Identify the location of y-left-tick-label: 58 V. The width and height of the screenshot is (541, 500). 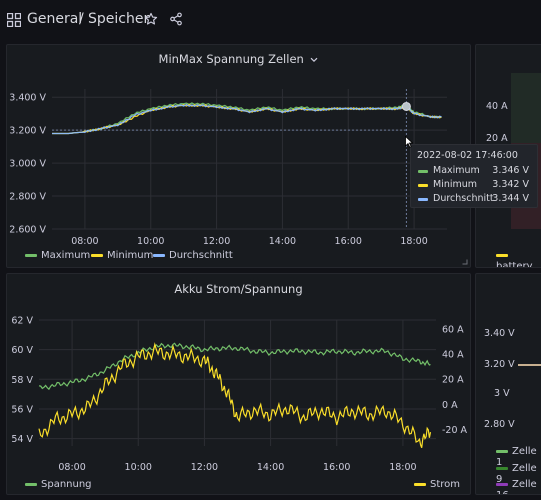
(22, 380).